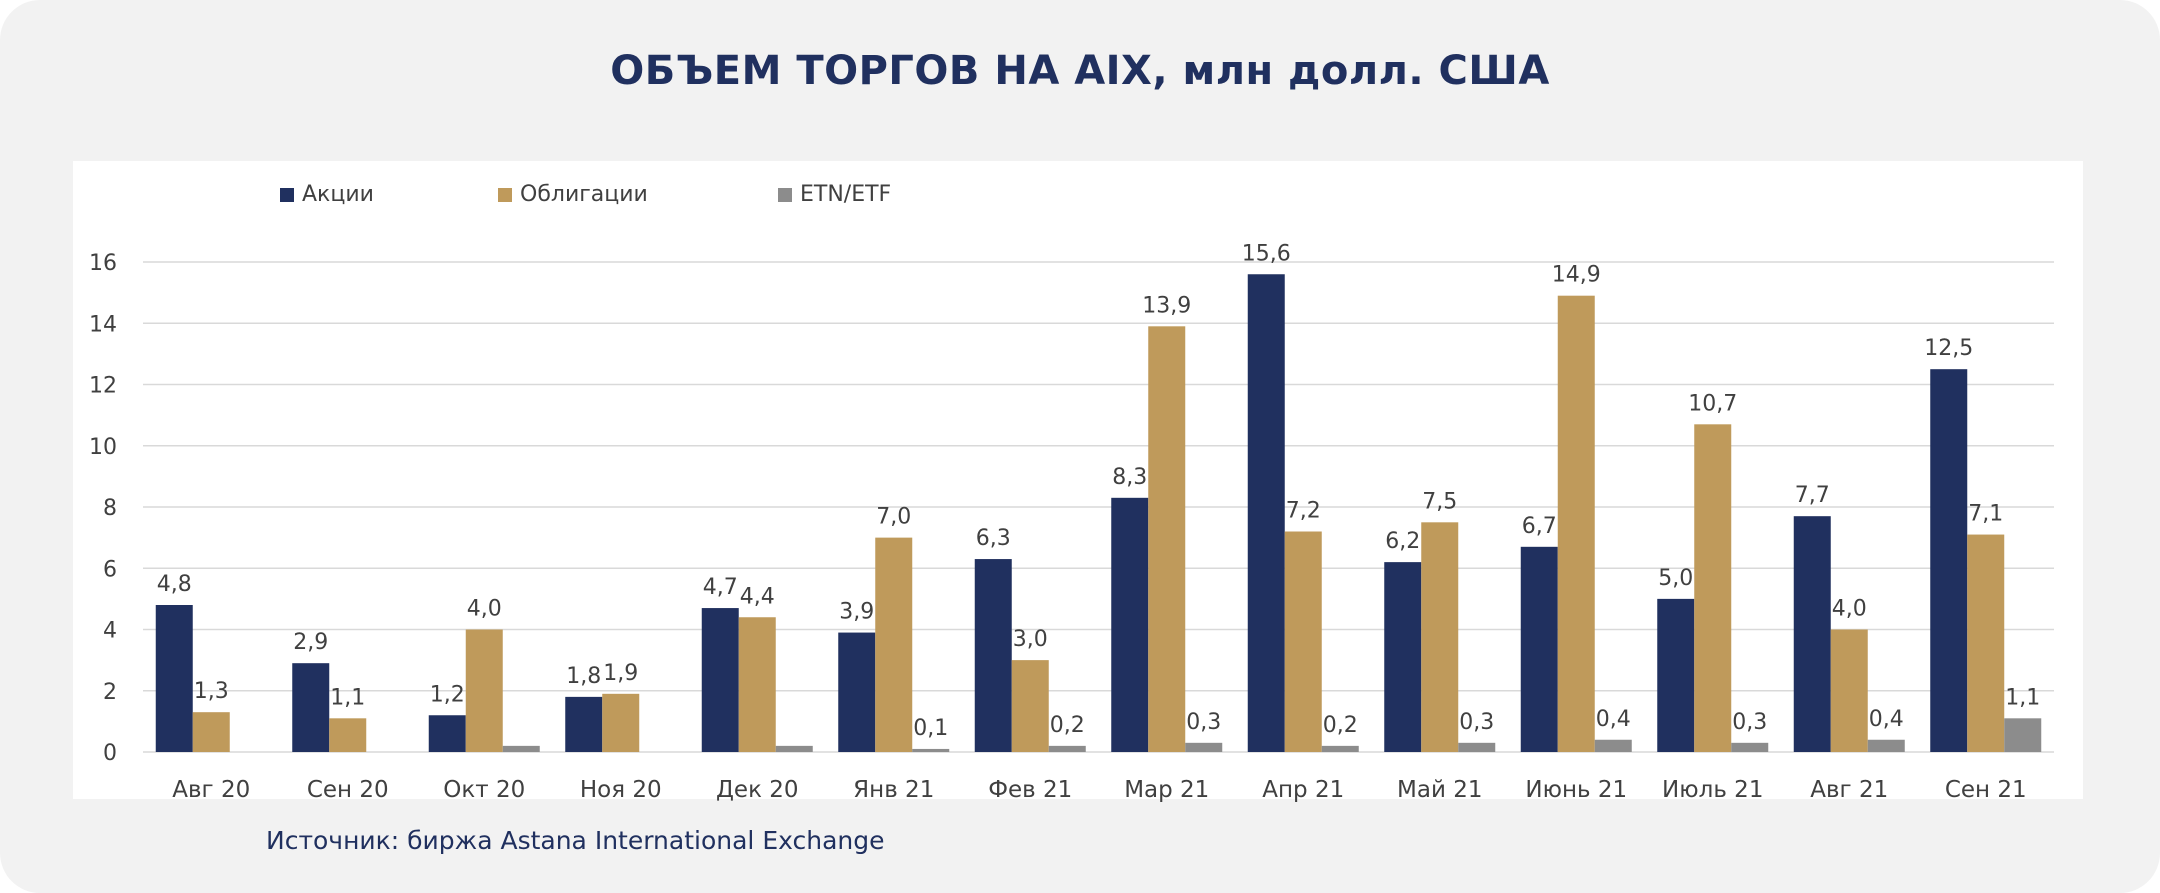 This screenshot has height=893, width=2160. Describe the element at coordinates (621, 790) in the screenshot. I see `x-tick-label: Ноя 20` at that location.